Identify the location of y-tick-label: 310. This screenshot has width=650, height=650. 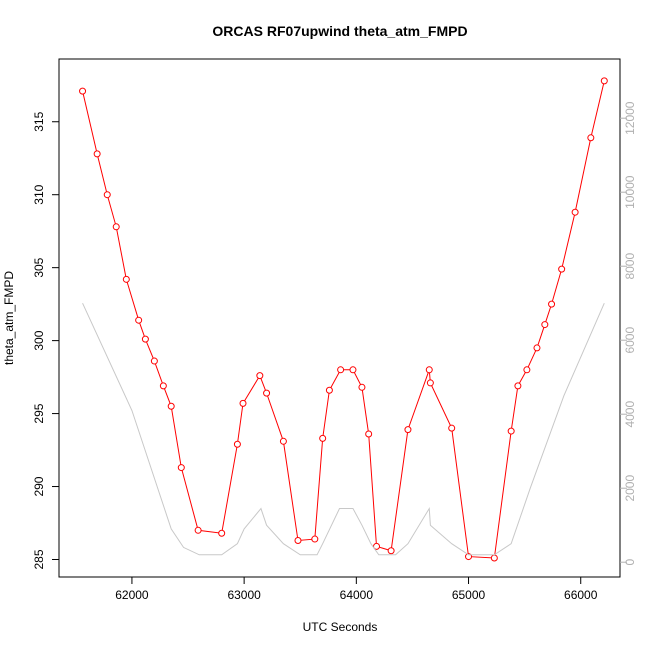
(39, 194).